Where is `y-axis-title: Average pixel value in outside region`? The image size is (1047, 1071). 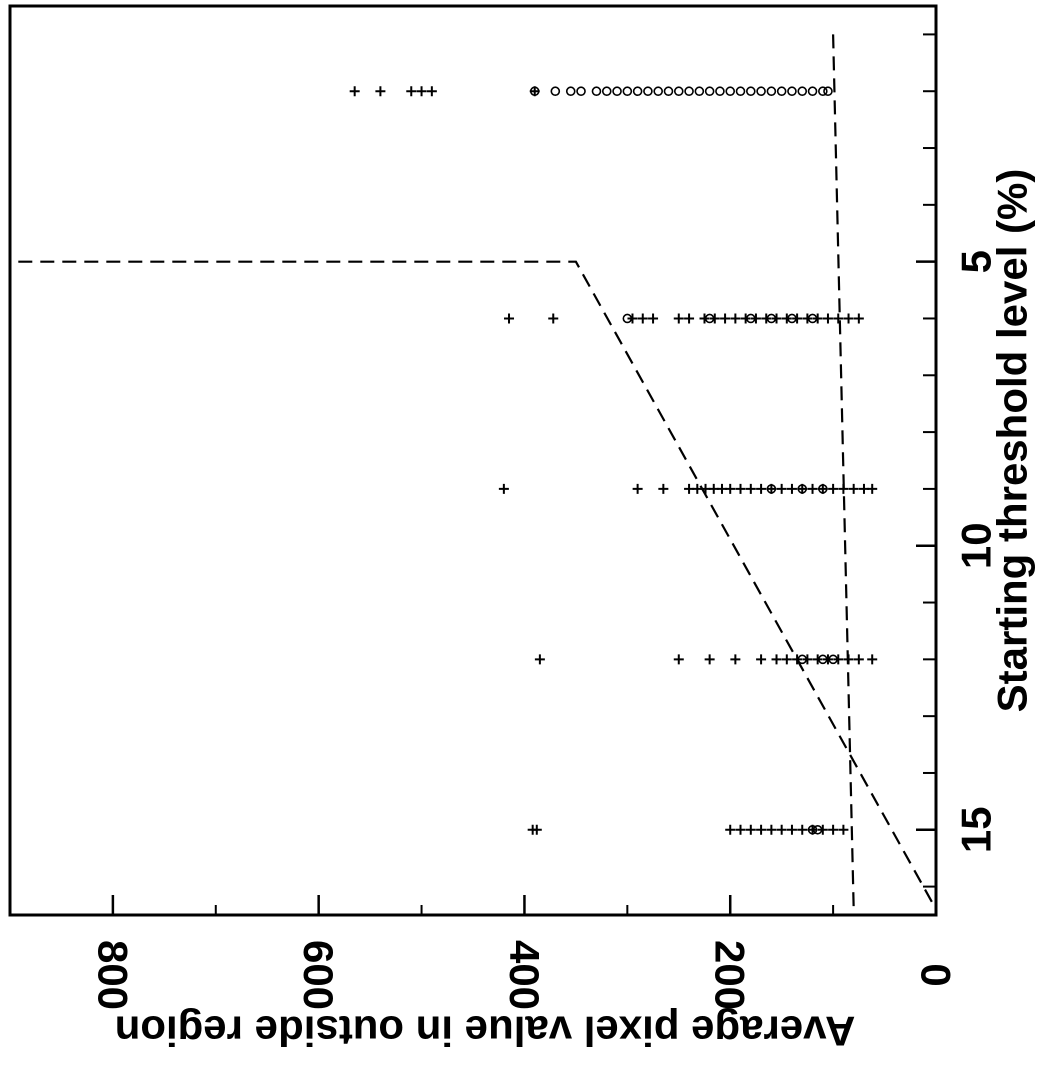 y-axis-title: Average pixel value in outside region is located at coordinates (485, 1031).